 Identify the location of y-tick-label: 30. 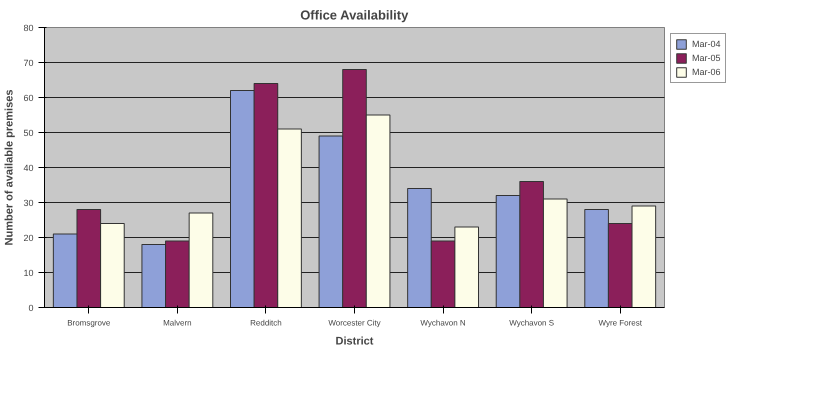
(28, 203).